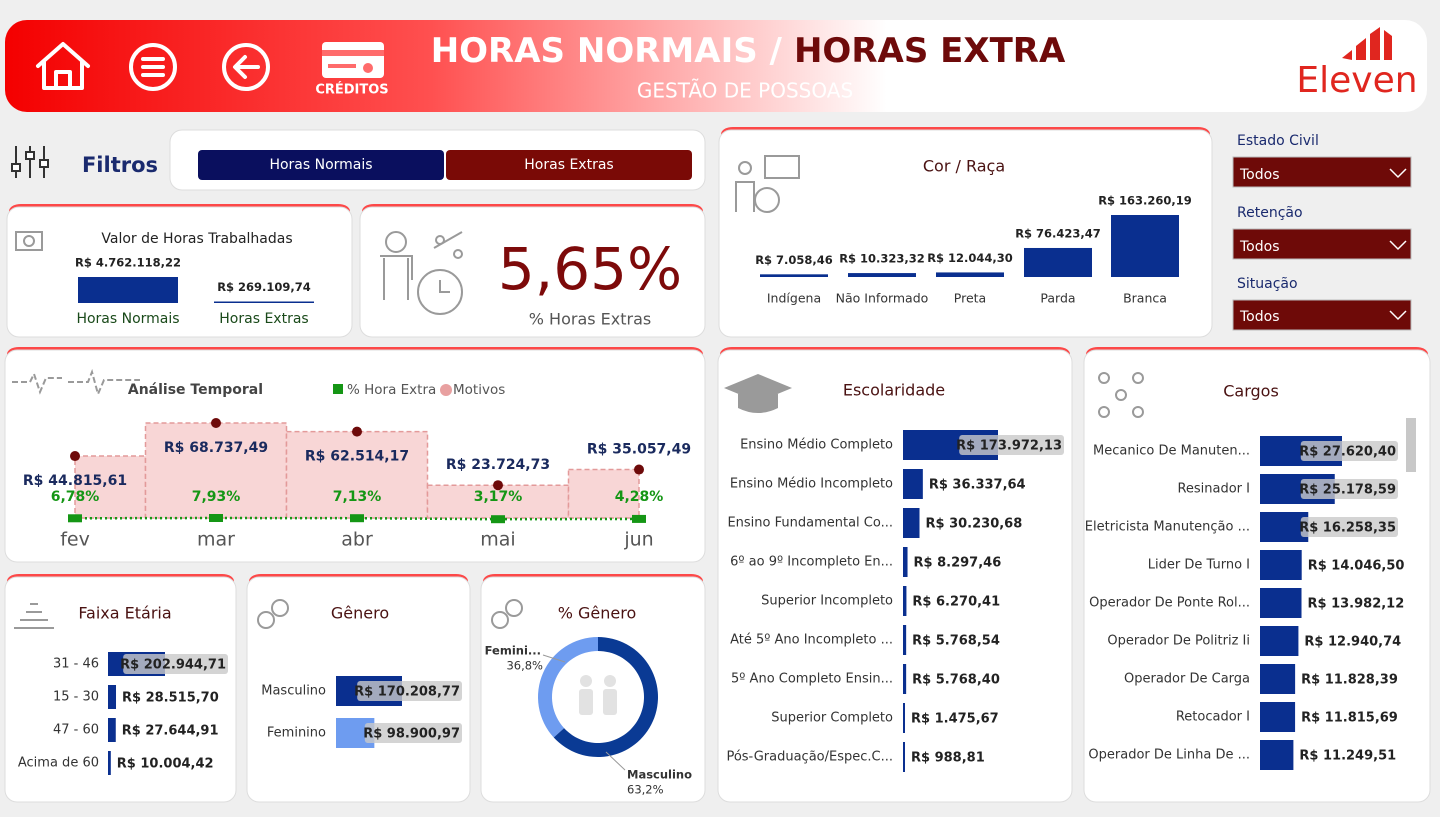 The image size is (1440, 817). What do you see at coordinates (338, 389) in the screenshot?
I see `legend-swatch` at bounding box center [338, 389].